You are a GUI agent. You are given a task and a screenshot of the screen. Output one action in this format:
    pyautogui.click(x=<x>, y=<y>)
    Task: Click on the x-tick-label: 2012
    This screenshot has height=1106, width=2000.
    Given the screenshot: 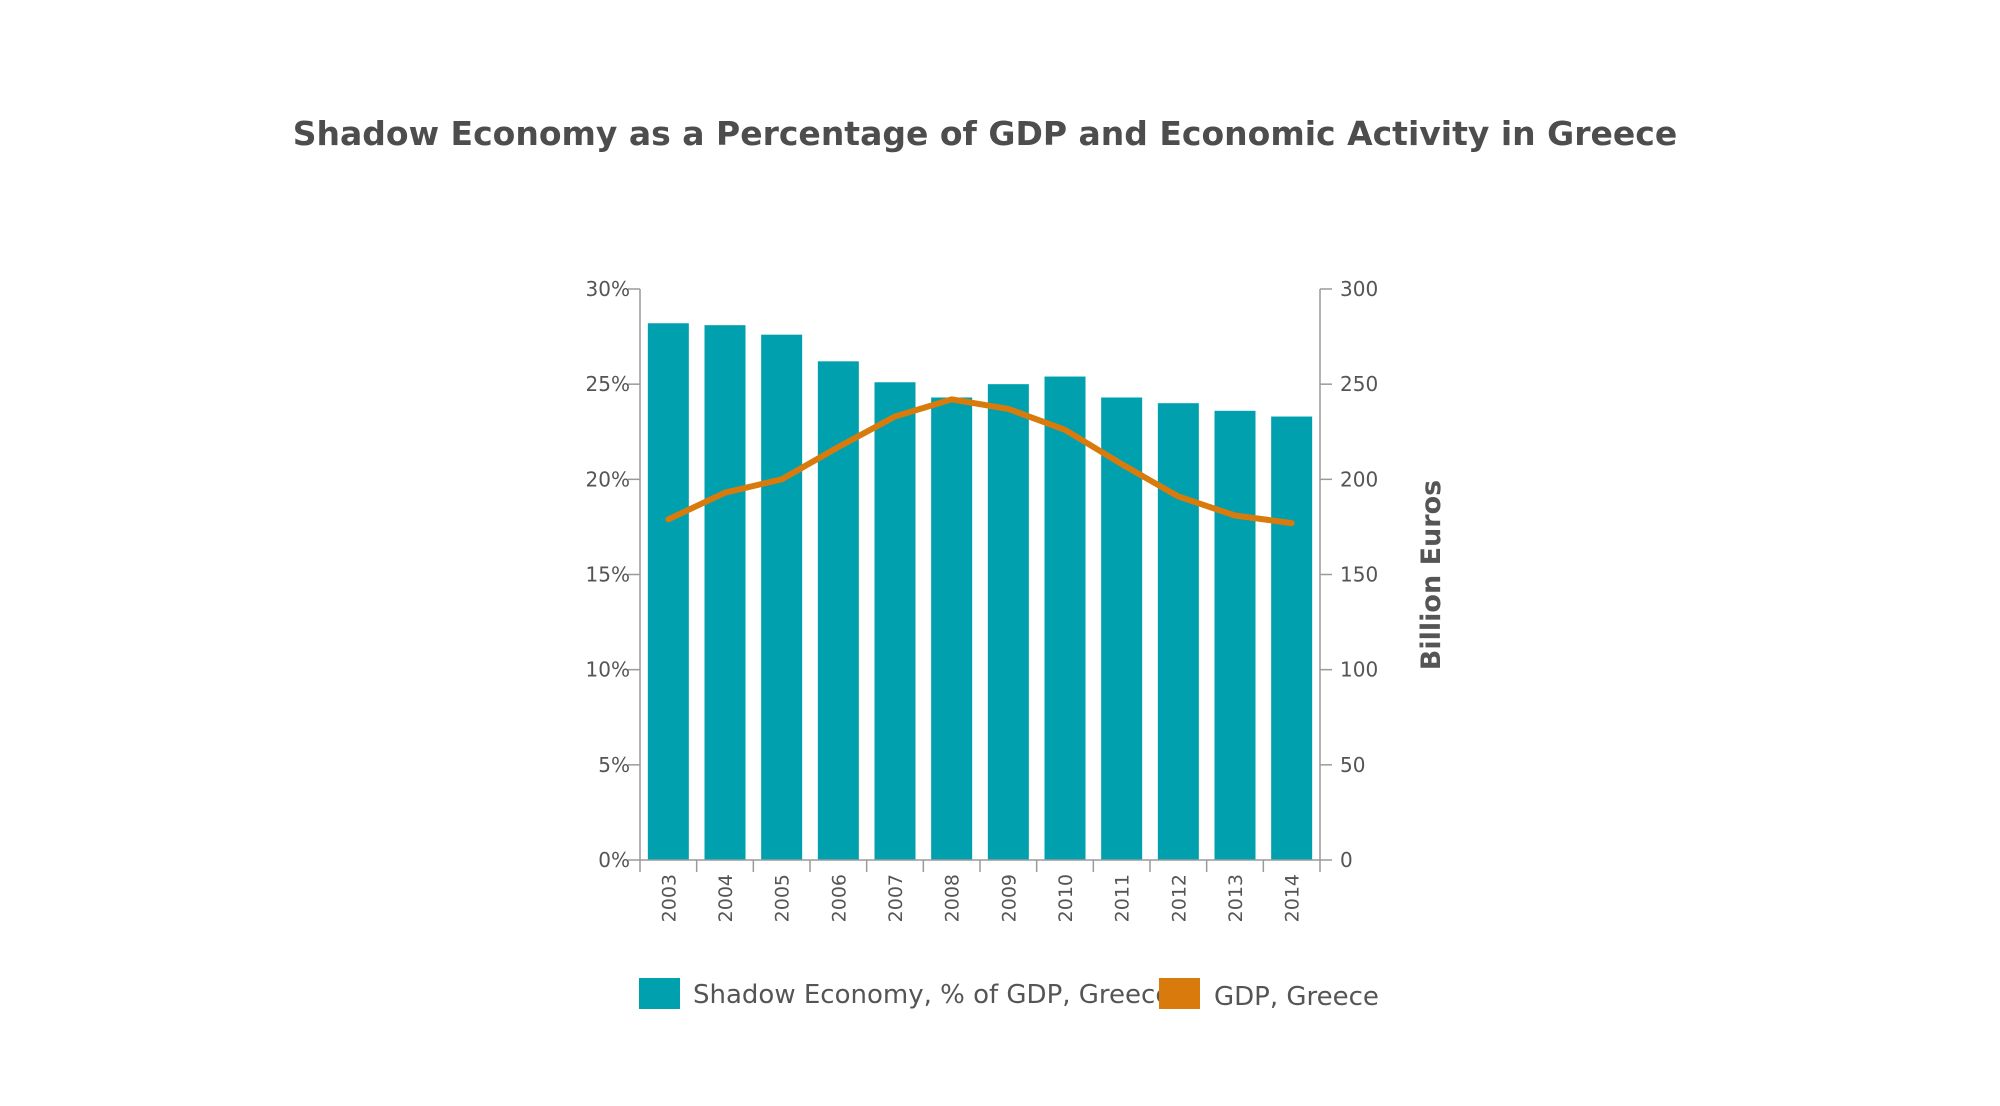 What is the action you would take?
    pyautogui.click(x=1179, y=898)
    